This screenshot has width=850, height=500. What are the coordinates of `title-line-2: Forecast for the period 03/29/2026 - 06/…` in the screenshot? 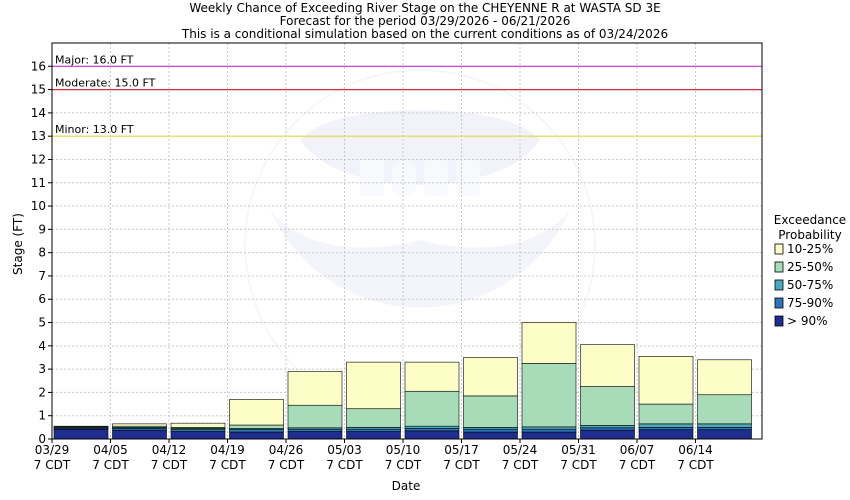 It's located at (425, 21).